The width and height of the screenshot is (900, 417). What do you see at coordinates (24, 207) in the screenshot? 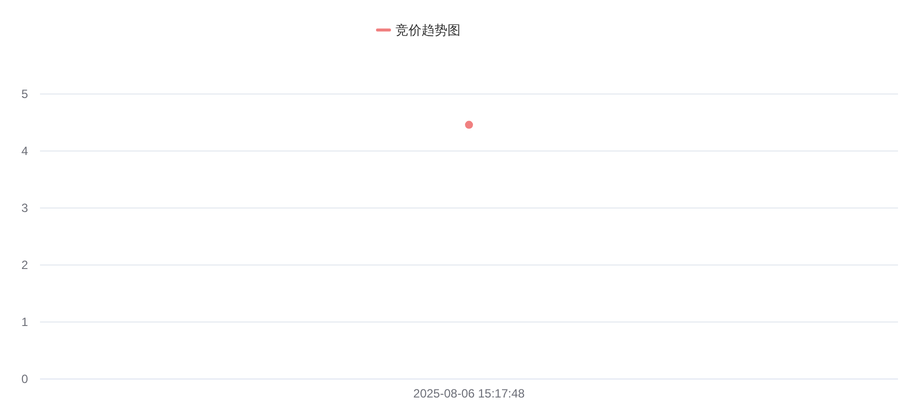
I see `y-tick-label: 3` at bounding box center [24, 207].